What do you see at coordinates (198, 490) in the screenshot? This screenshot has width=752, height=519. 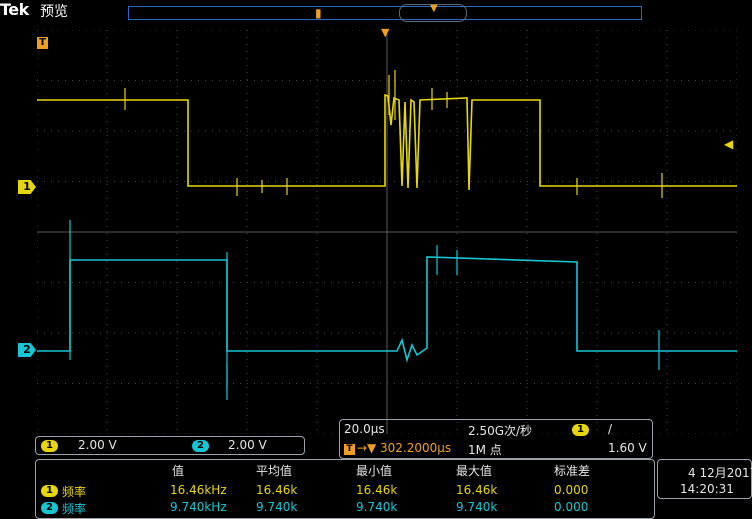 I see `row1-value: 16.46kHz` at bounding box center [198, 490].